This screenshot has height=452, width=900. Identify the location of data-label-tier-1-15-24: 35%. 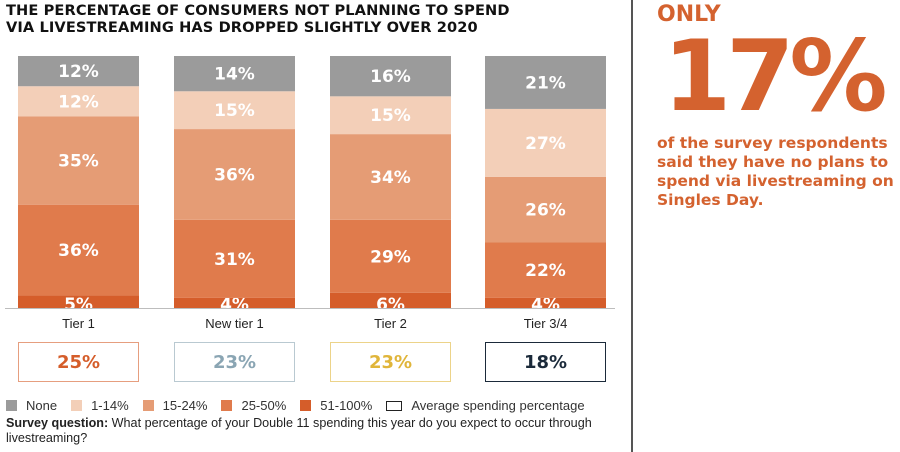
(78, 162).